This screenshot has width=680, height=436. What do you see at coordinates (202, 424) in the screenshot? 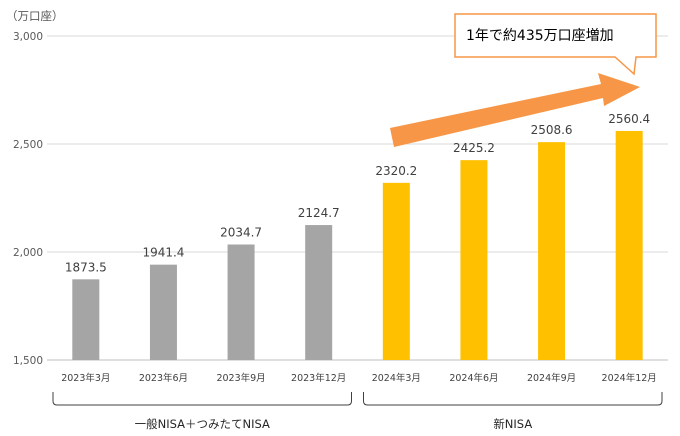
I see `group-label: 一般NISA＋つみたてNISA` at bounding box center [202, 424].